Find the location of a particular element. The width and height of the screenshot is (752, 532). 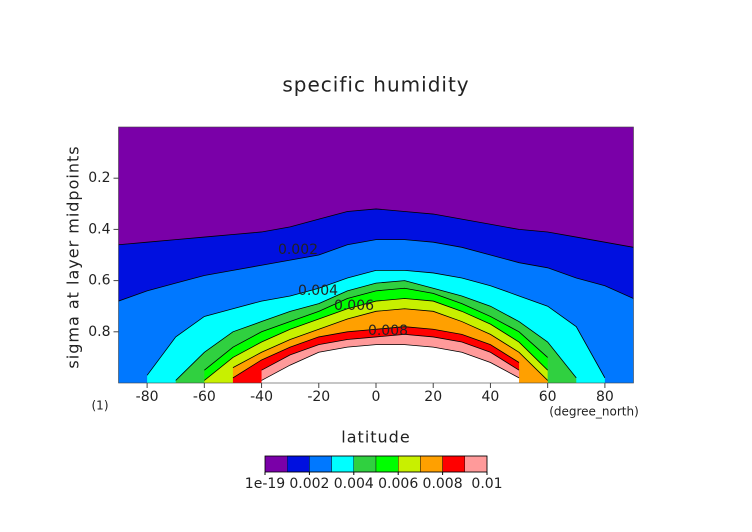

x-tick-label: 80 is located at coordinates (605, 397).